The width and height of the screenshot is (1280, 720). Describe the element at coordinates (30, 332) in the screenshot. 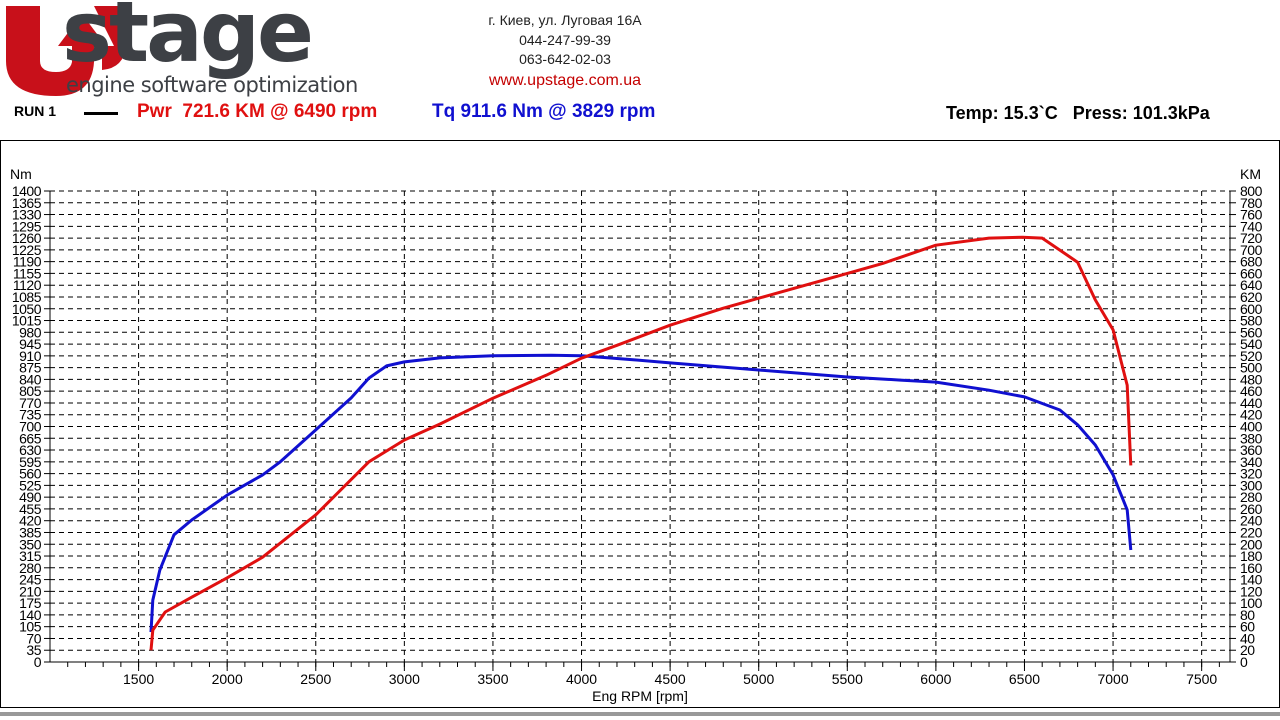

I see `y-left-tick-label: 980` at that location.